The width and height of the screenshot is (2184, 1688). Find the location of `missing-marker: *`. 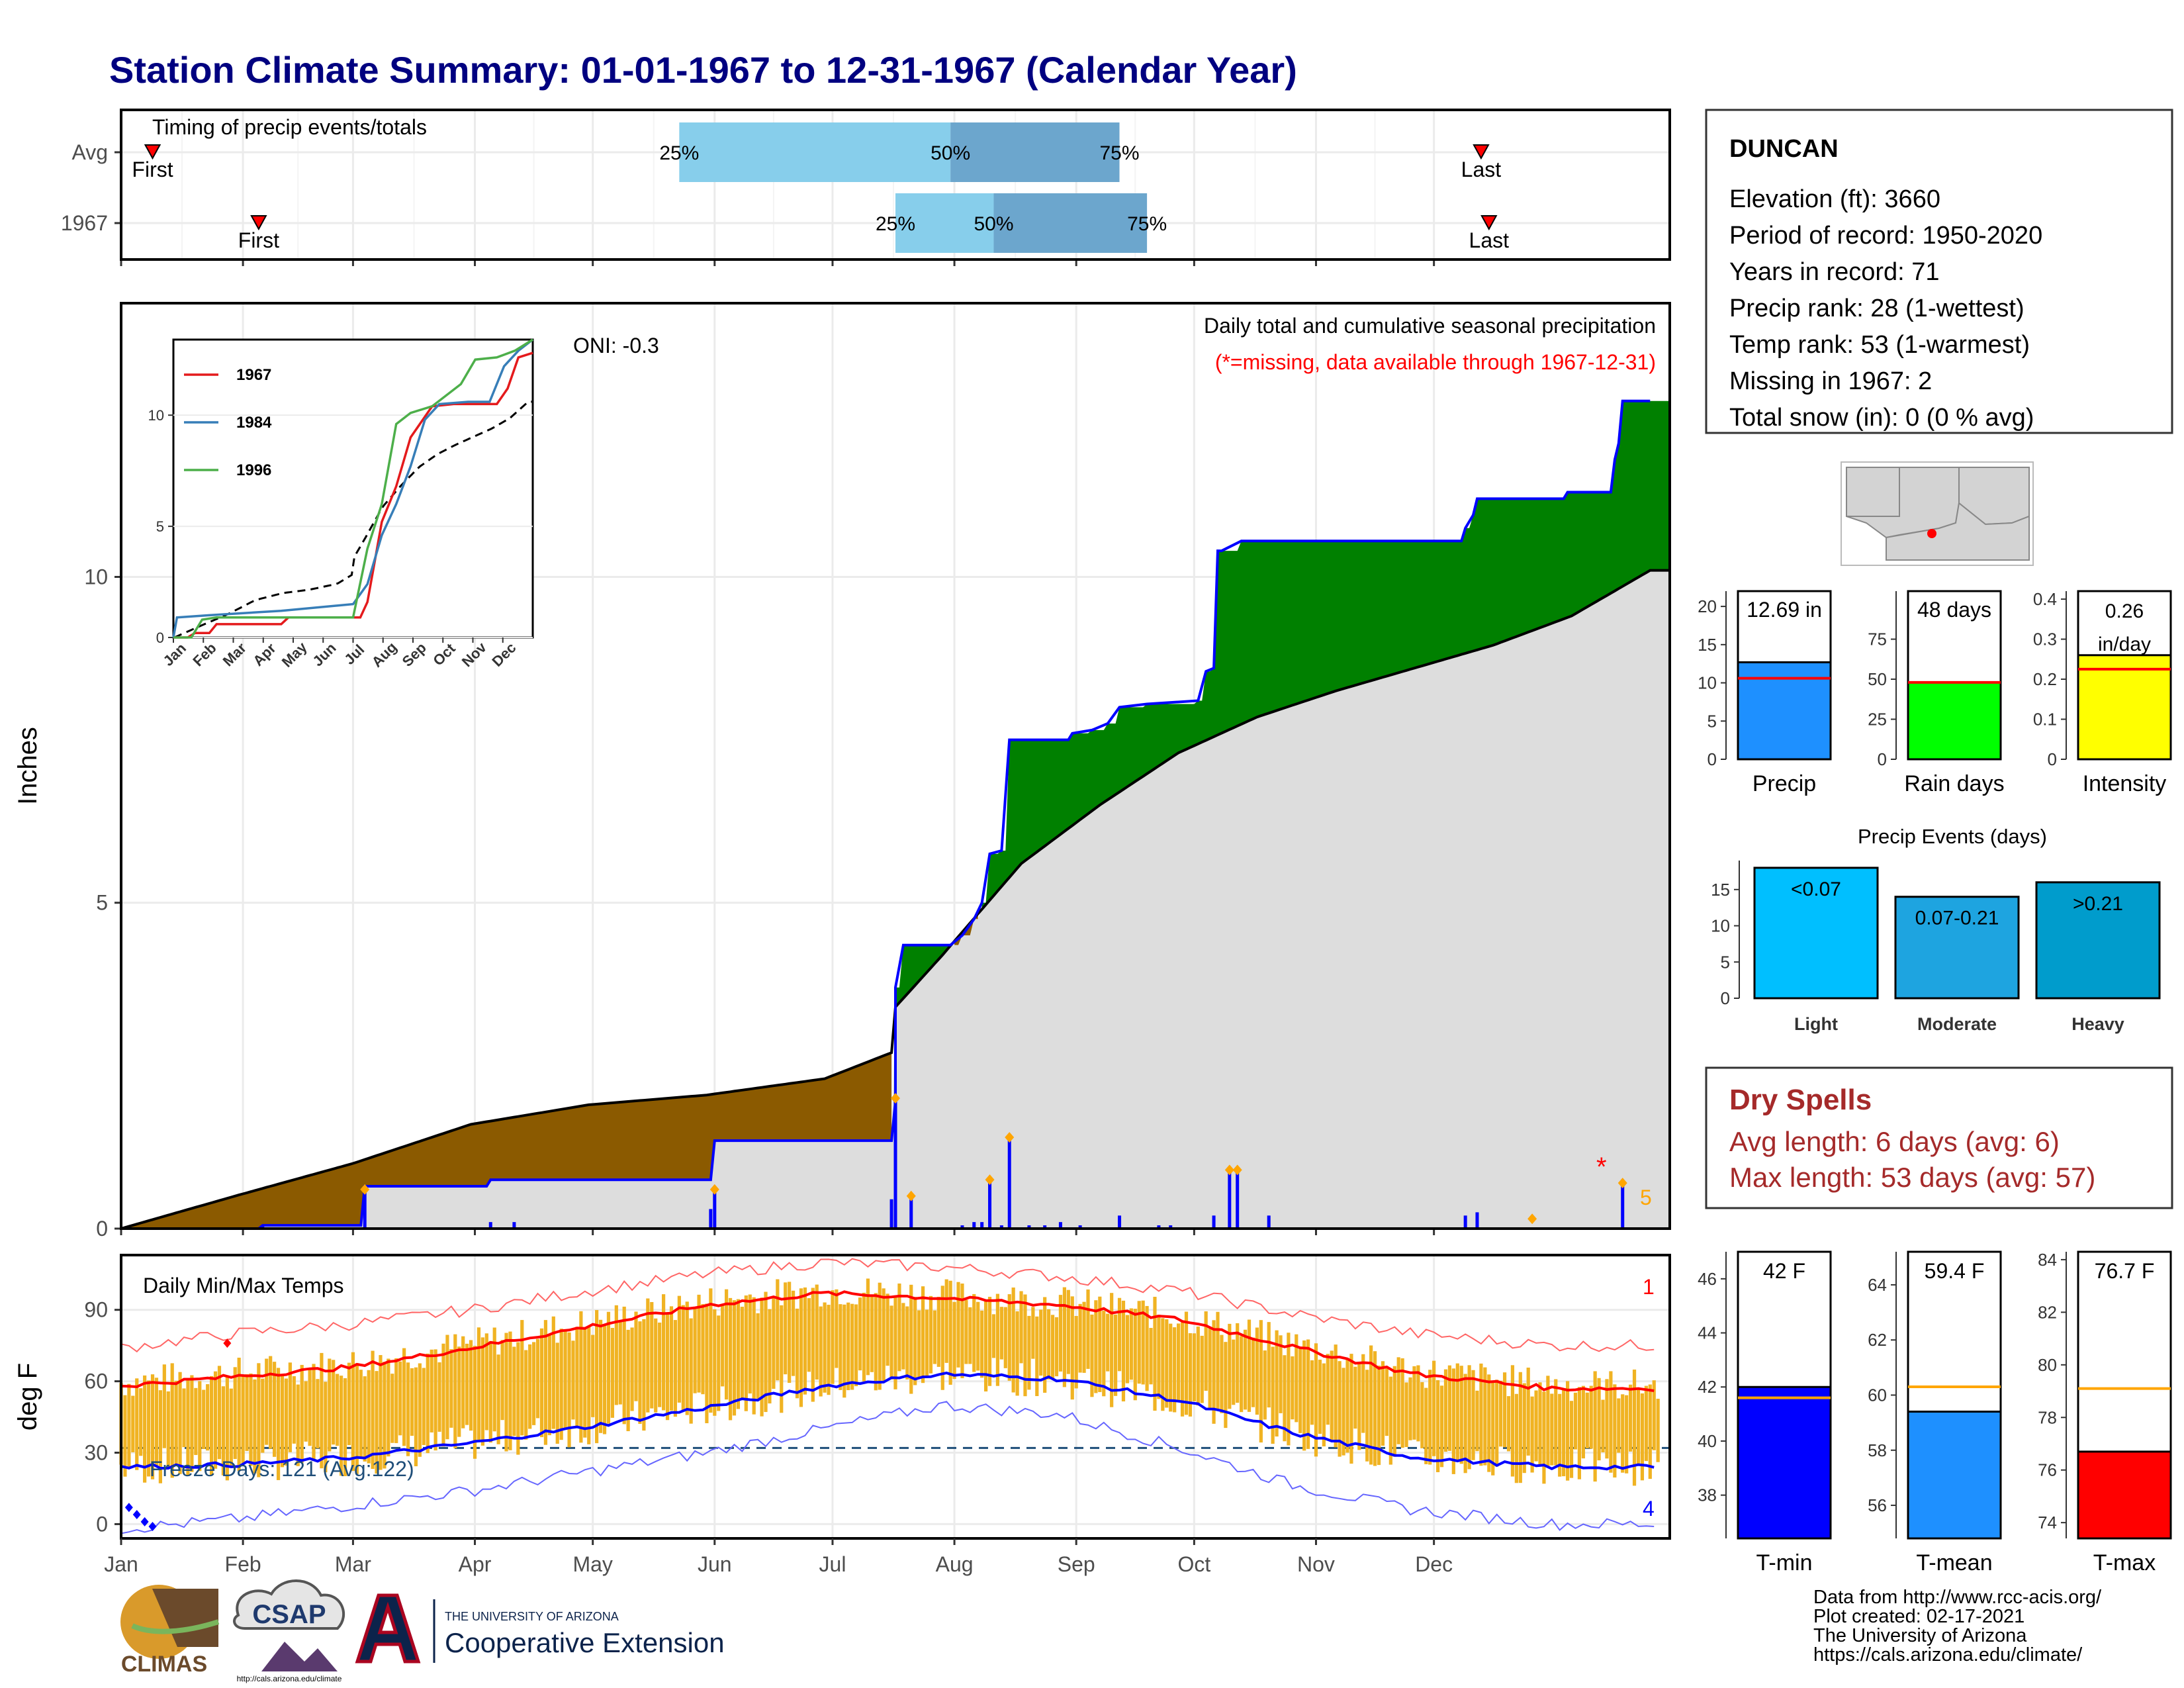

missing-marker: * is located at coordinates (1601, 1167).